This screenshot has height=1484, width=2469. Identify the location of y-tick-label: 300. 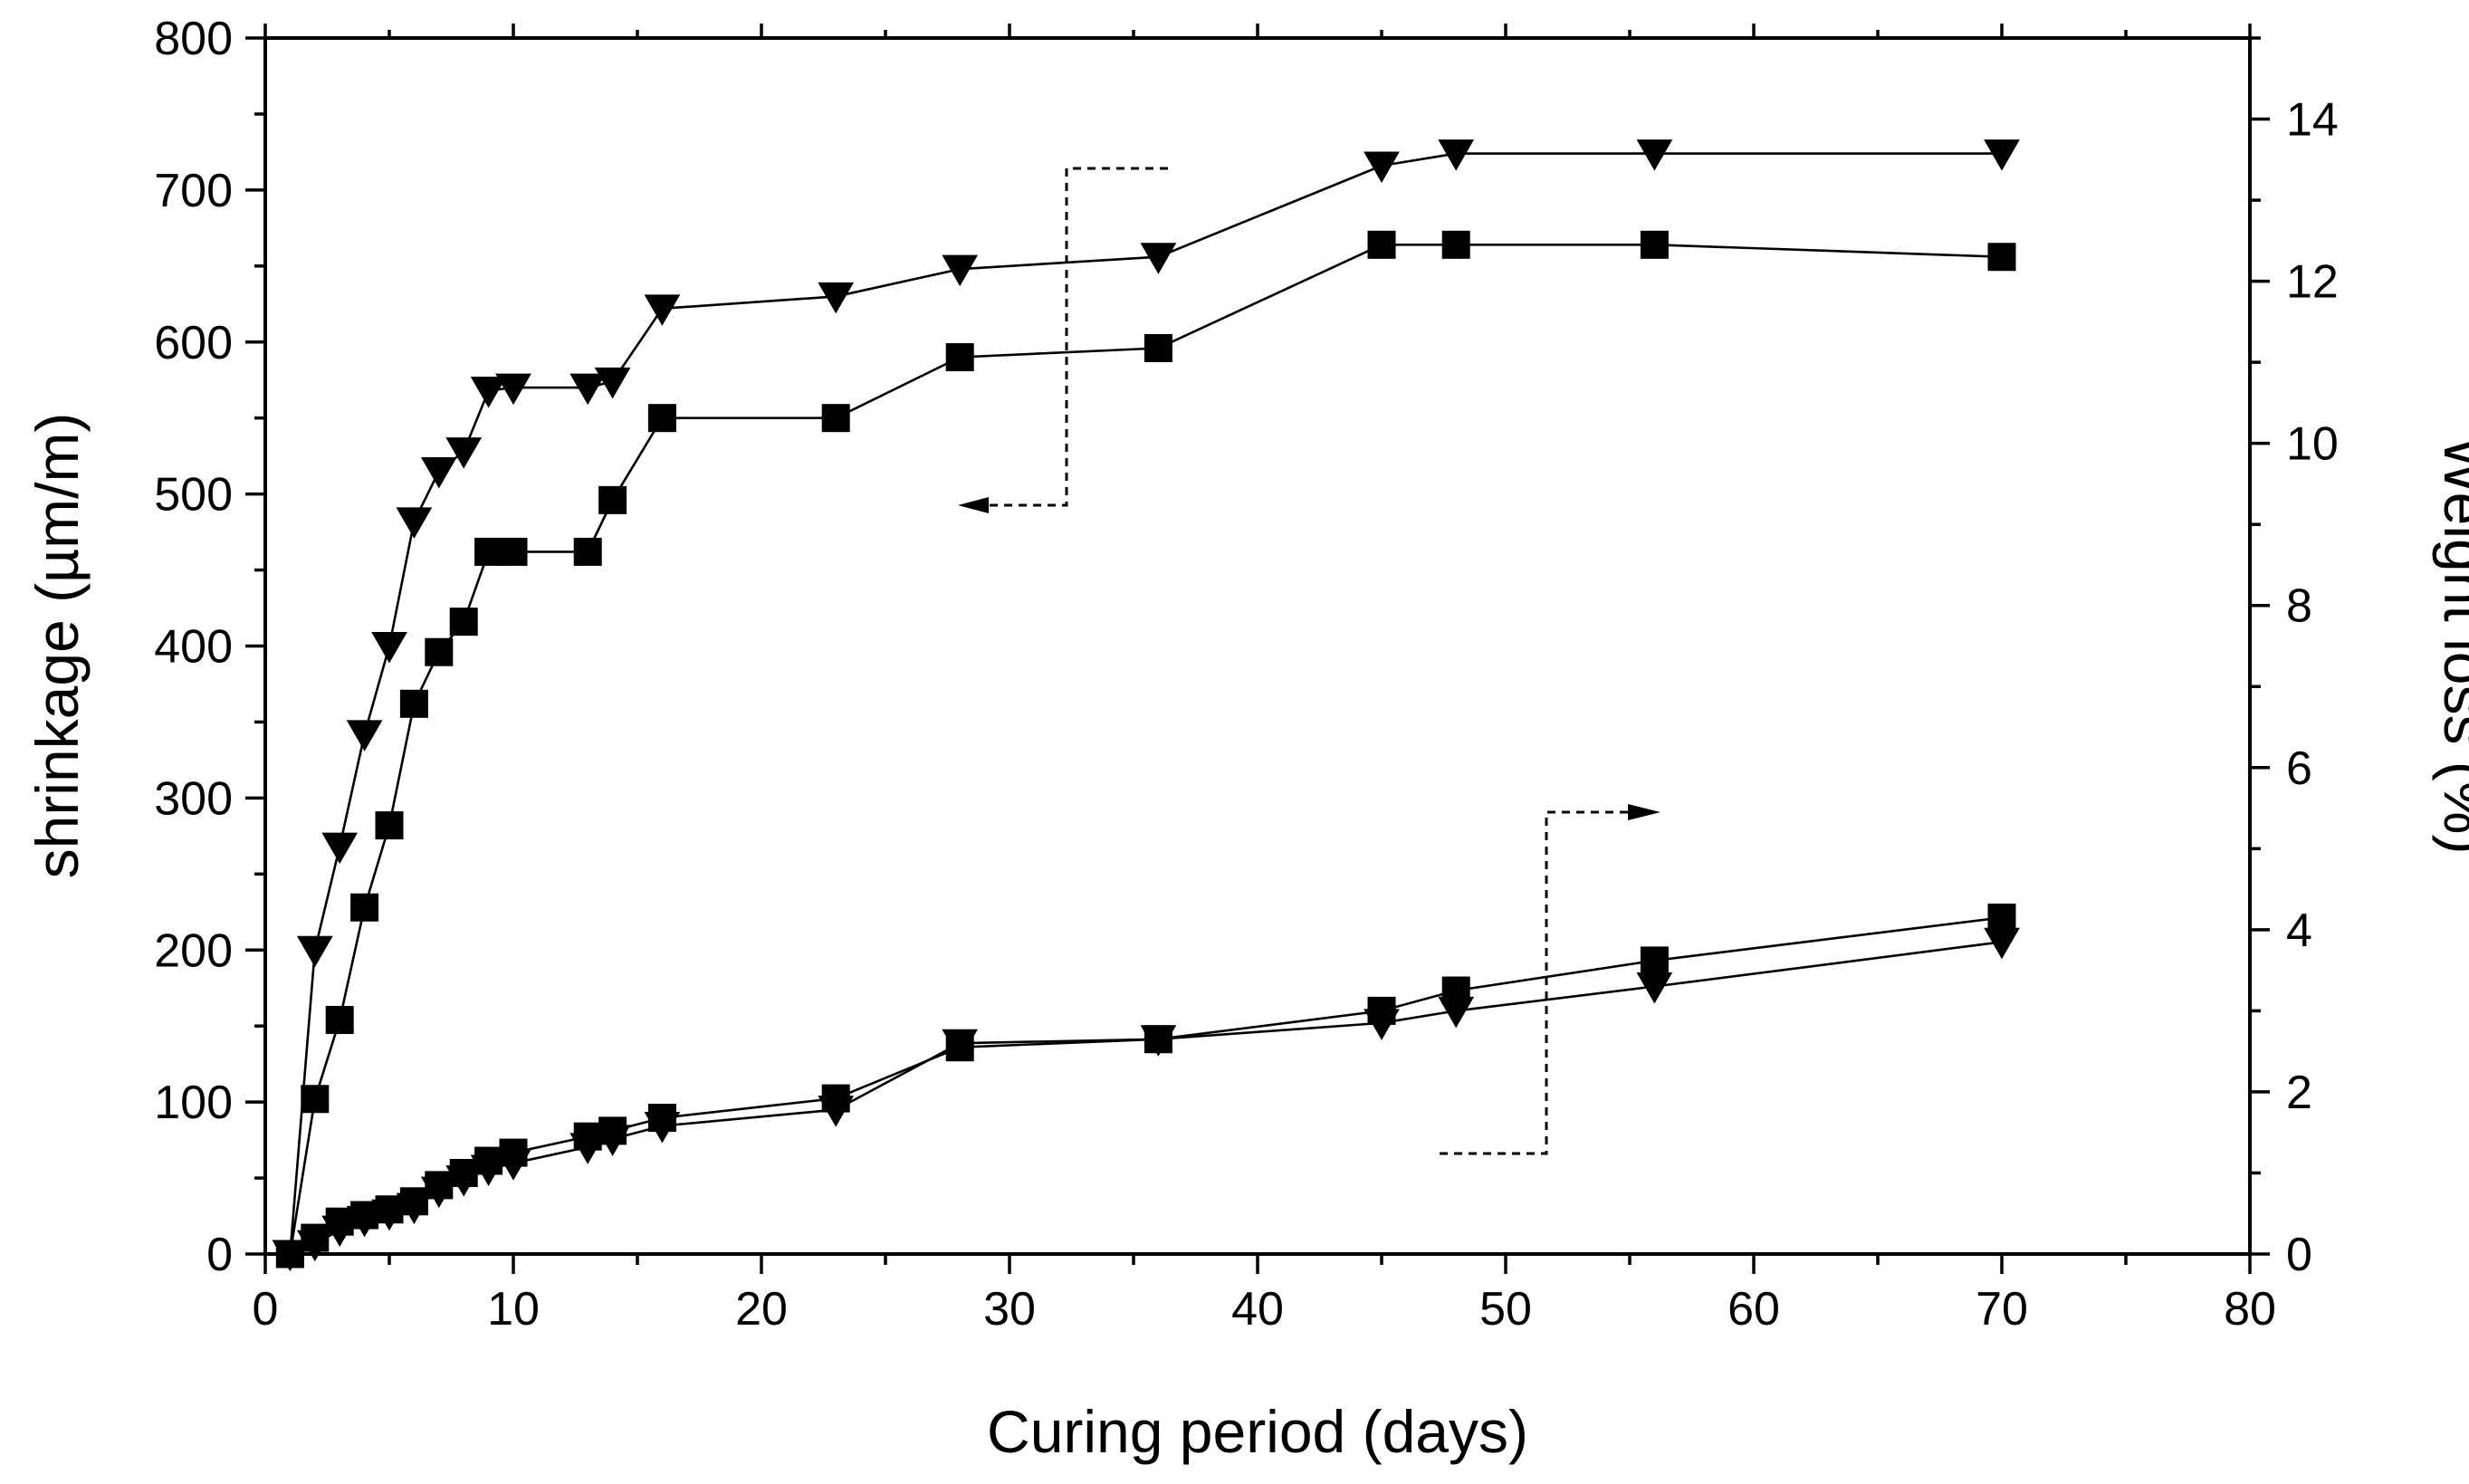
(193, 798).